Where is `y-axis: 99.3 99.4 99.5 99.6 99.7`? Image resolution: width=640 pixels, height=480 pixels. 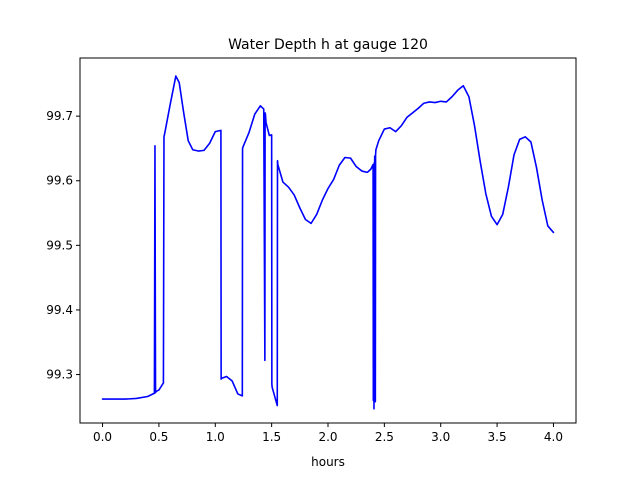
y-axis: 99.3 99.4 99.5 99.6 99.7 is located at coordinates (63, 245).